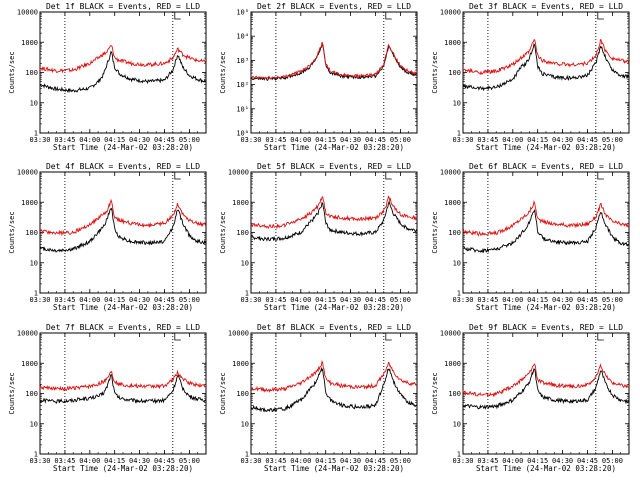  Describe the element at coordinates (242, 134) in the screenshot. I see `y-tick-label: 10⁰` at that location.